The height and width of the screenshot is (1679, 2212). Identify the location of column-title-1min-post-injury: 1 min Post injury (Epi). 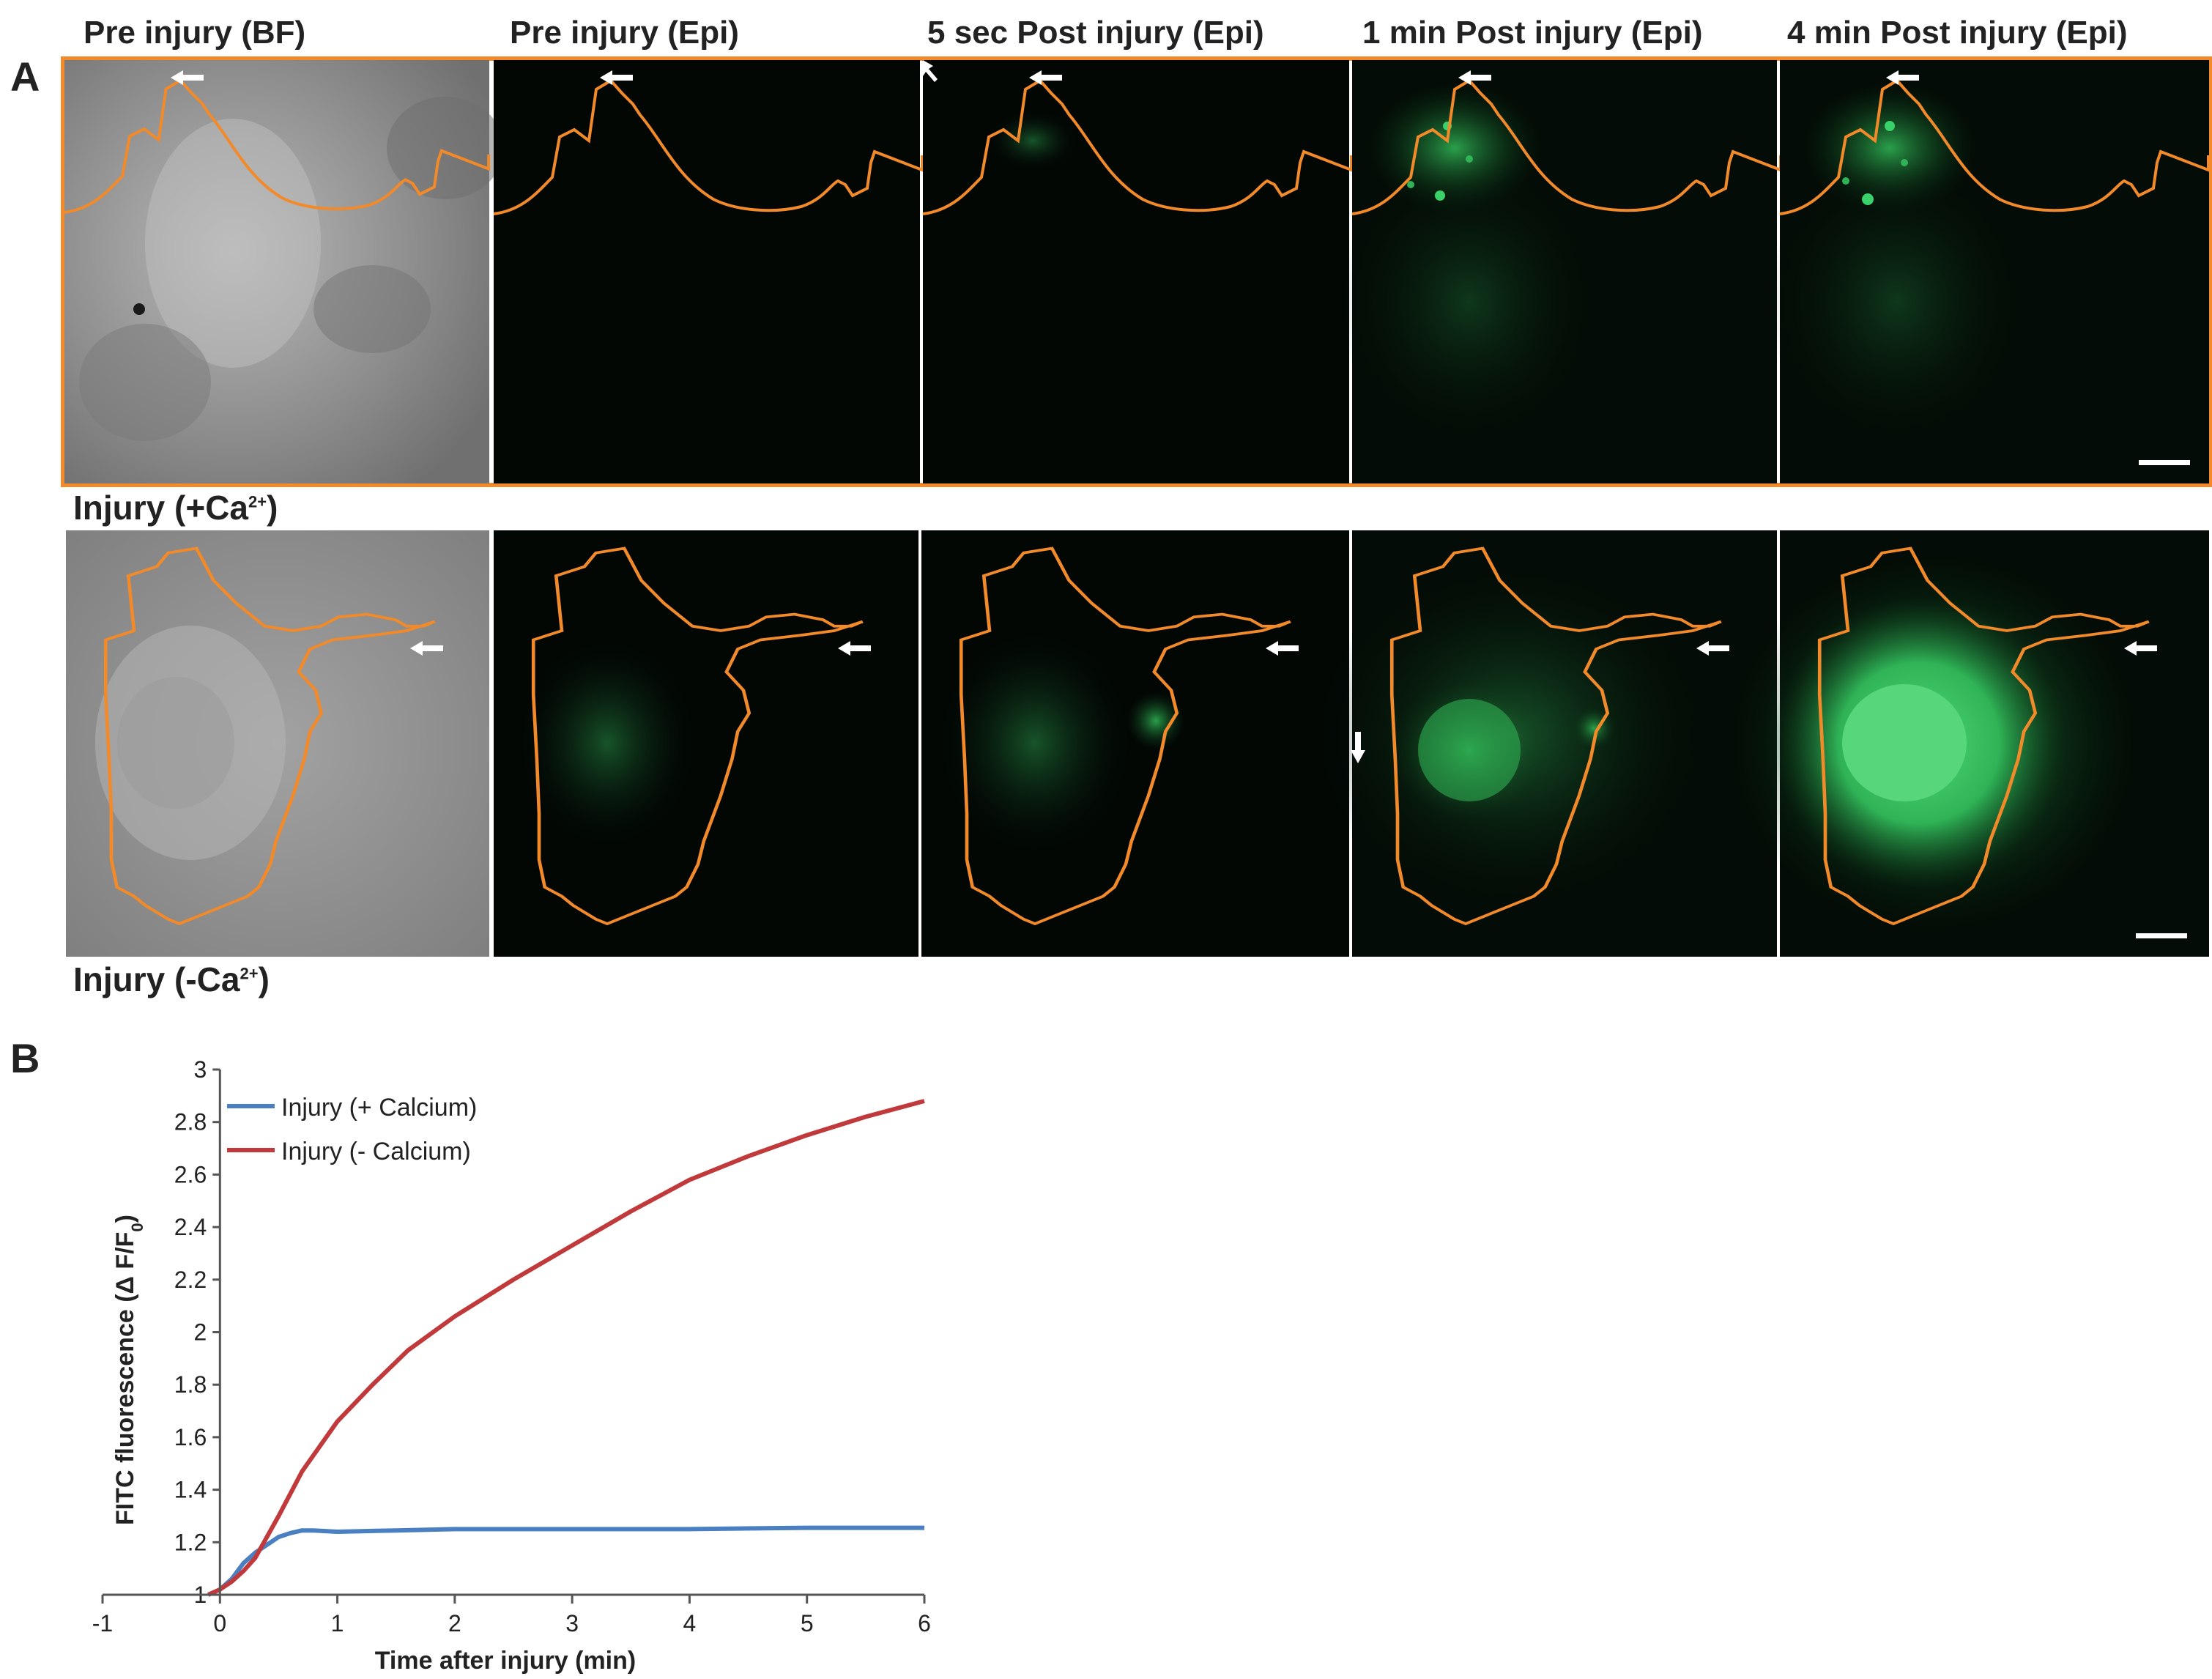
(1532, 33).